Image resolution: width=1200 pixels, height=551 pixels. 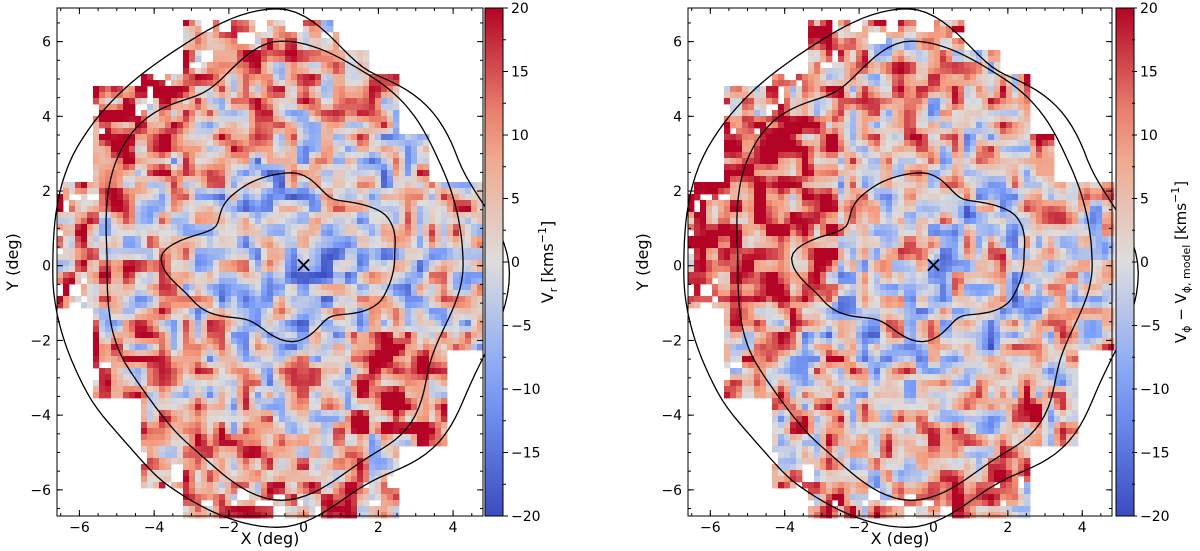 I want to click on right-cb-sub: ϕ, so click(x=1186, y=329).